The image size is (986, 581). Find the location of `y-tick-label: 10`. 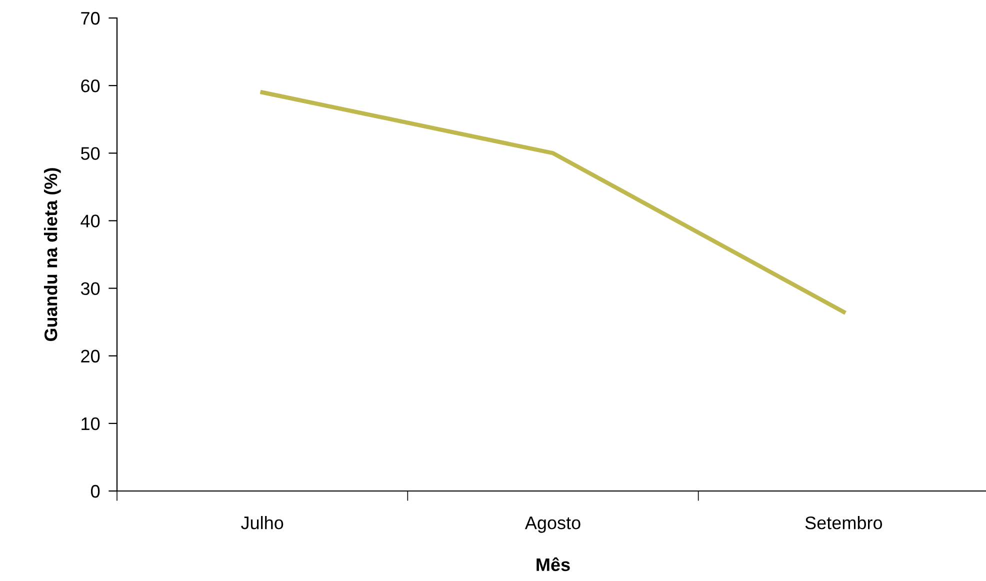

y-tick-label: 10 is located at coordinates (91, 423).